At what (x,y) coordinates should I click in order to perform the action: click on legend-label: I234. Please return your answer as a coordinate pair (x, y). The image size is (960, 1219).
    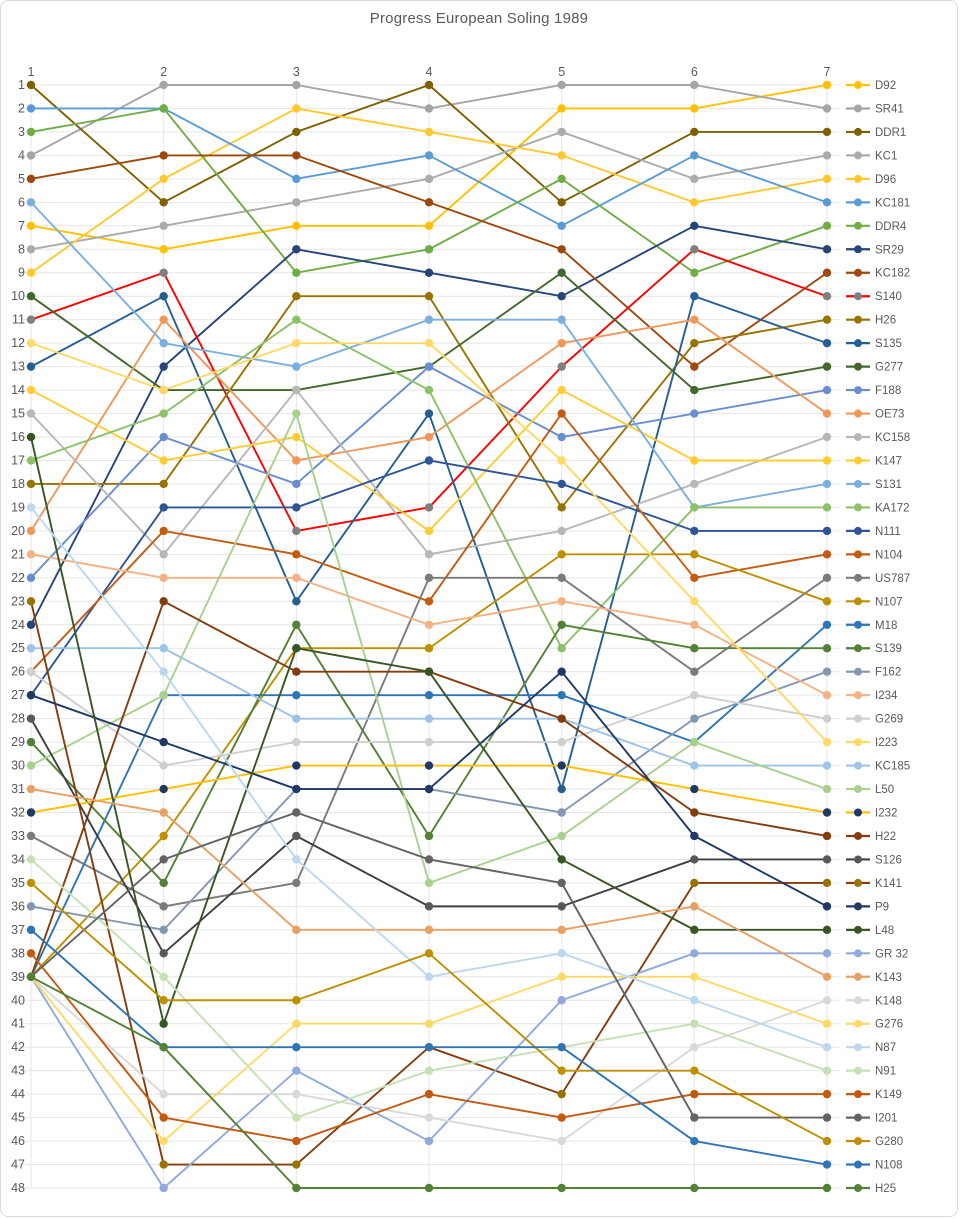
    Looking at the image, I should click on (886, 696).